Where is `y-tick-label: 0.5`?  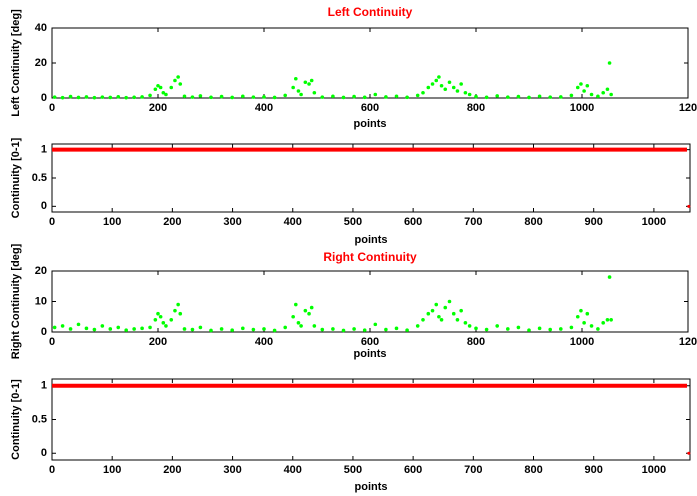
y-tick-label: 0.5 is located at coordinates (39, 419).